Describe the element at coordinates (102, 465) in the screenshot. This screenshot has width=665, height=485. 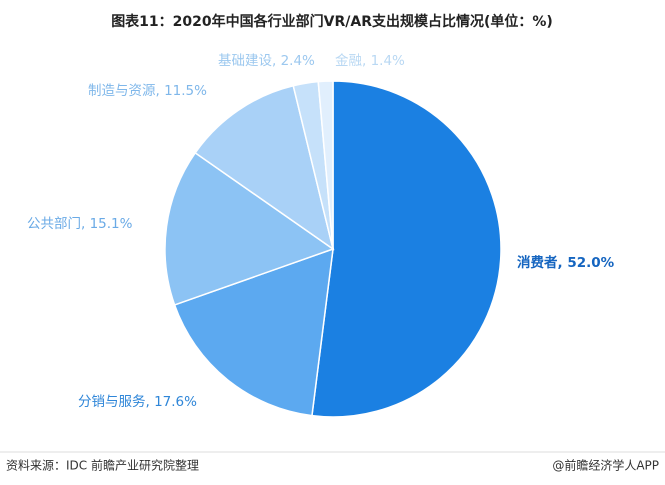
I see `source: 资料来源：IDC 前瞻产业研究院整理` at that location.